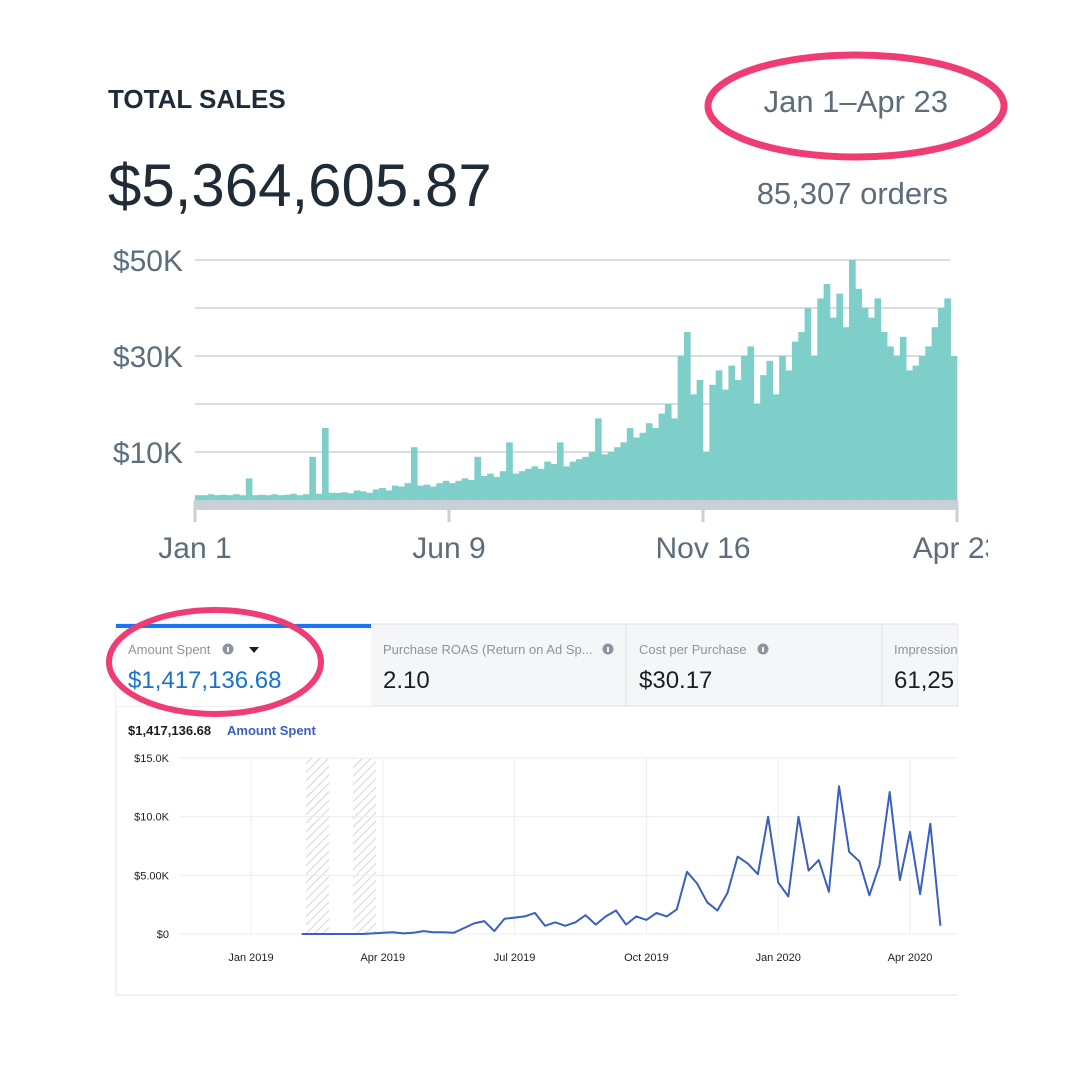  Describe the element at coordinates (693, 649) in the screenshot. I see `tab-label: Cost per Purchase` at that location.